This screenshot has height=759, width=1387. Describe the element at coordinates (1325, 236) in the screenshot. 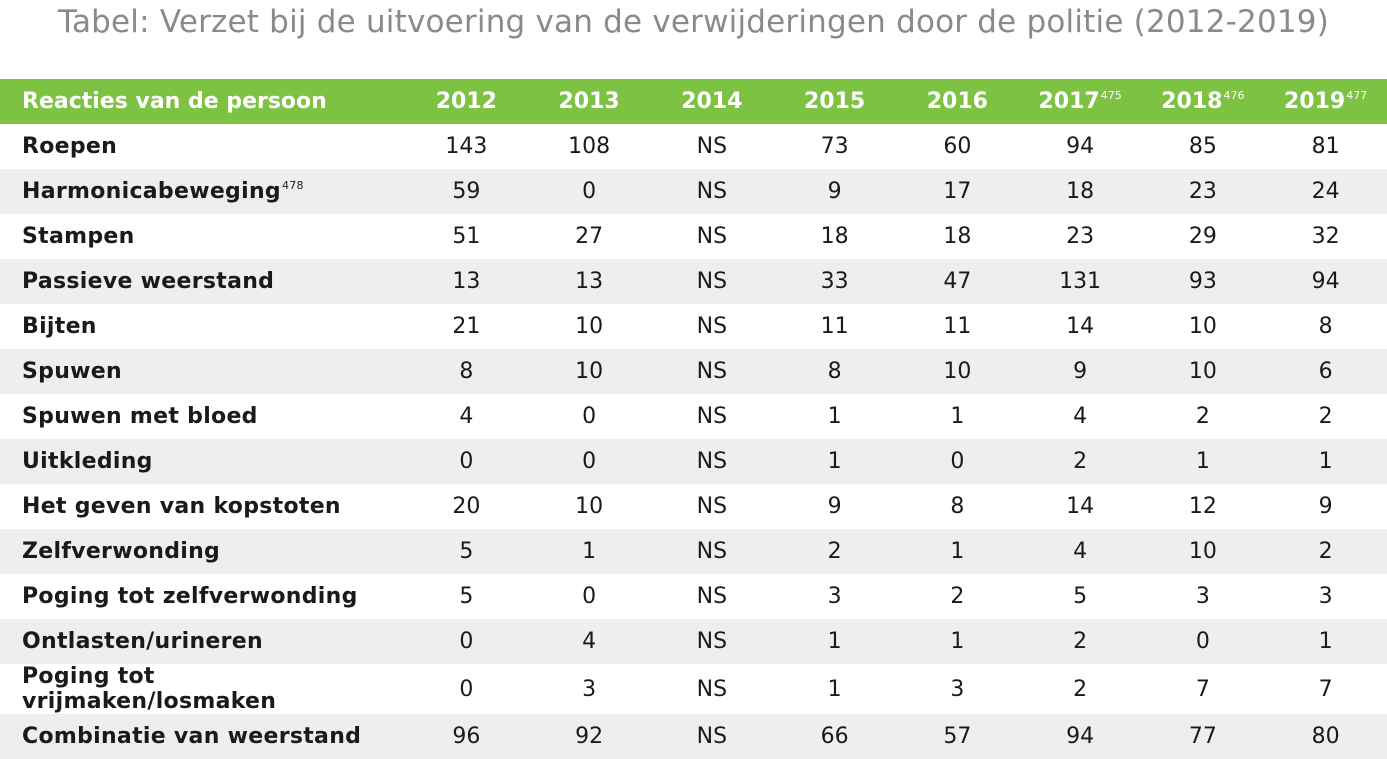

I see `table-cell: 32` at that location.